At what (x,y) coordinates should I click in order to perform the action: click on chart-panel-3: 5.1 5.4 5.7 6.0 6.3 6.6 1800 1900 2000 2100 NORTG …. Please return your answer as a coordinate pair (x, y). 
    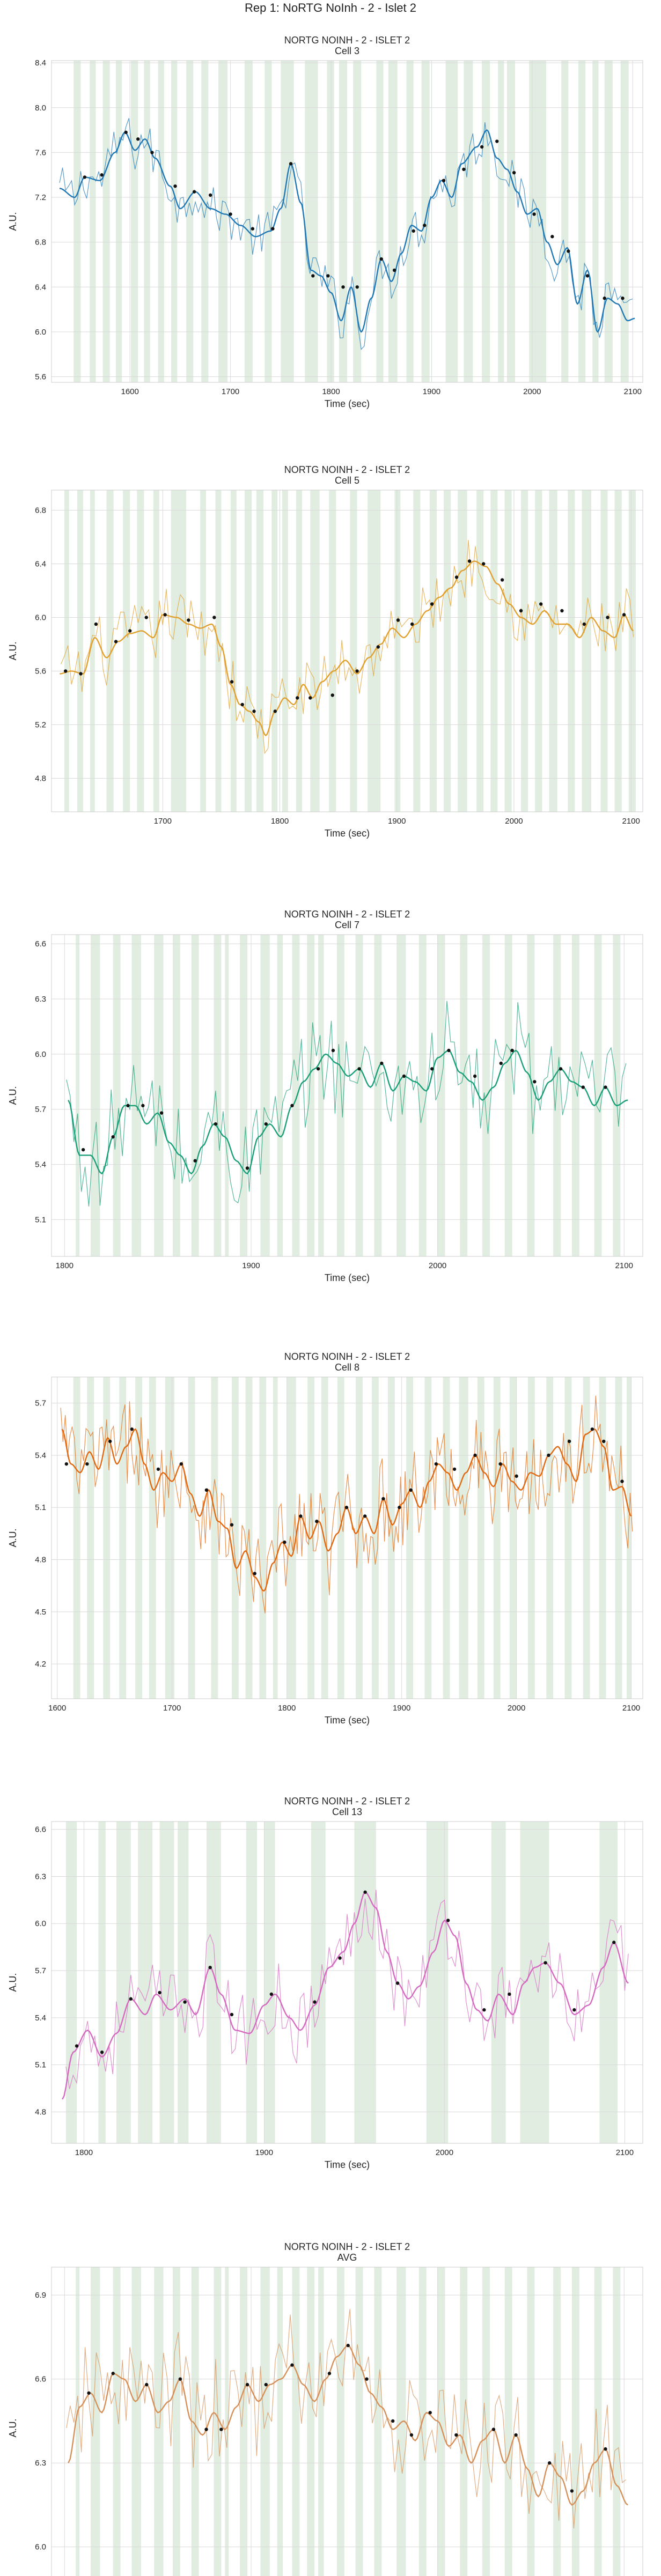
    Looking at the image, I should click on (325, 1096).